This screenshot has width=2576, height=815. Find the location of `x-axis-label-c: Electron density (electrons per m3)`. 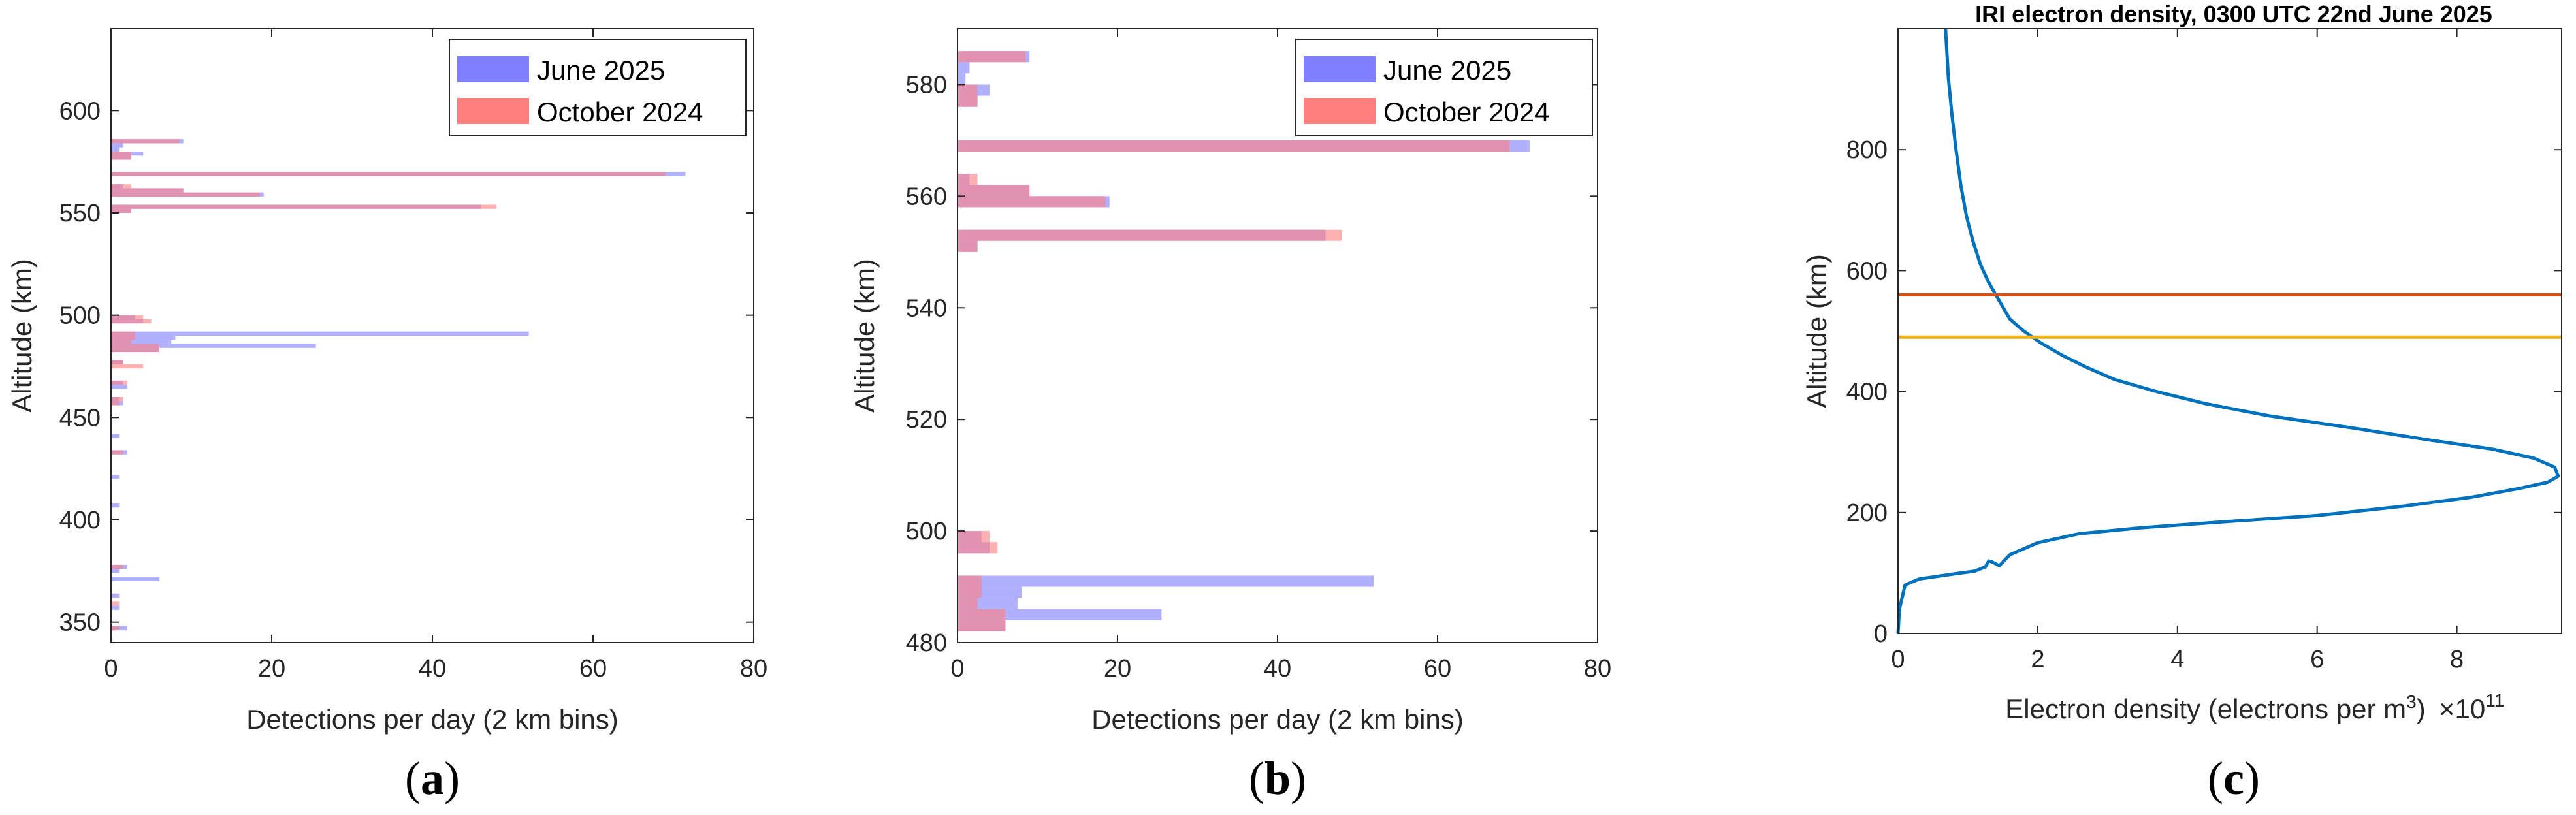

x-axis-label-c: Electron density (electrons per m3) is located at coordinates (2215, 708).